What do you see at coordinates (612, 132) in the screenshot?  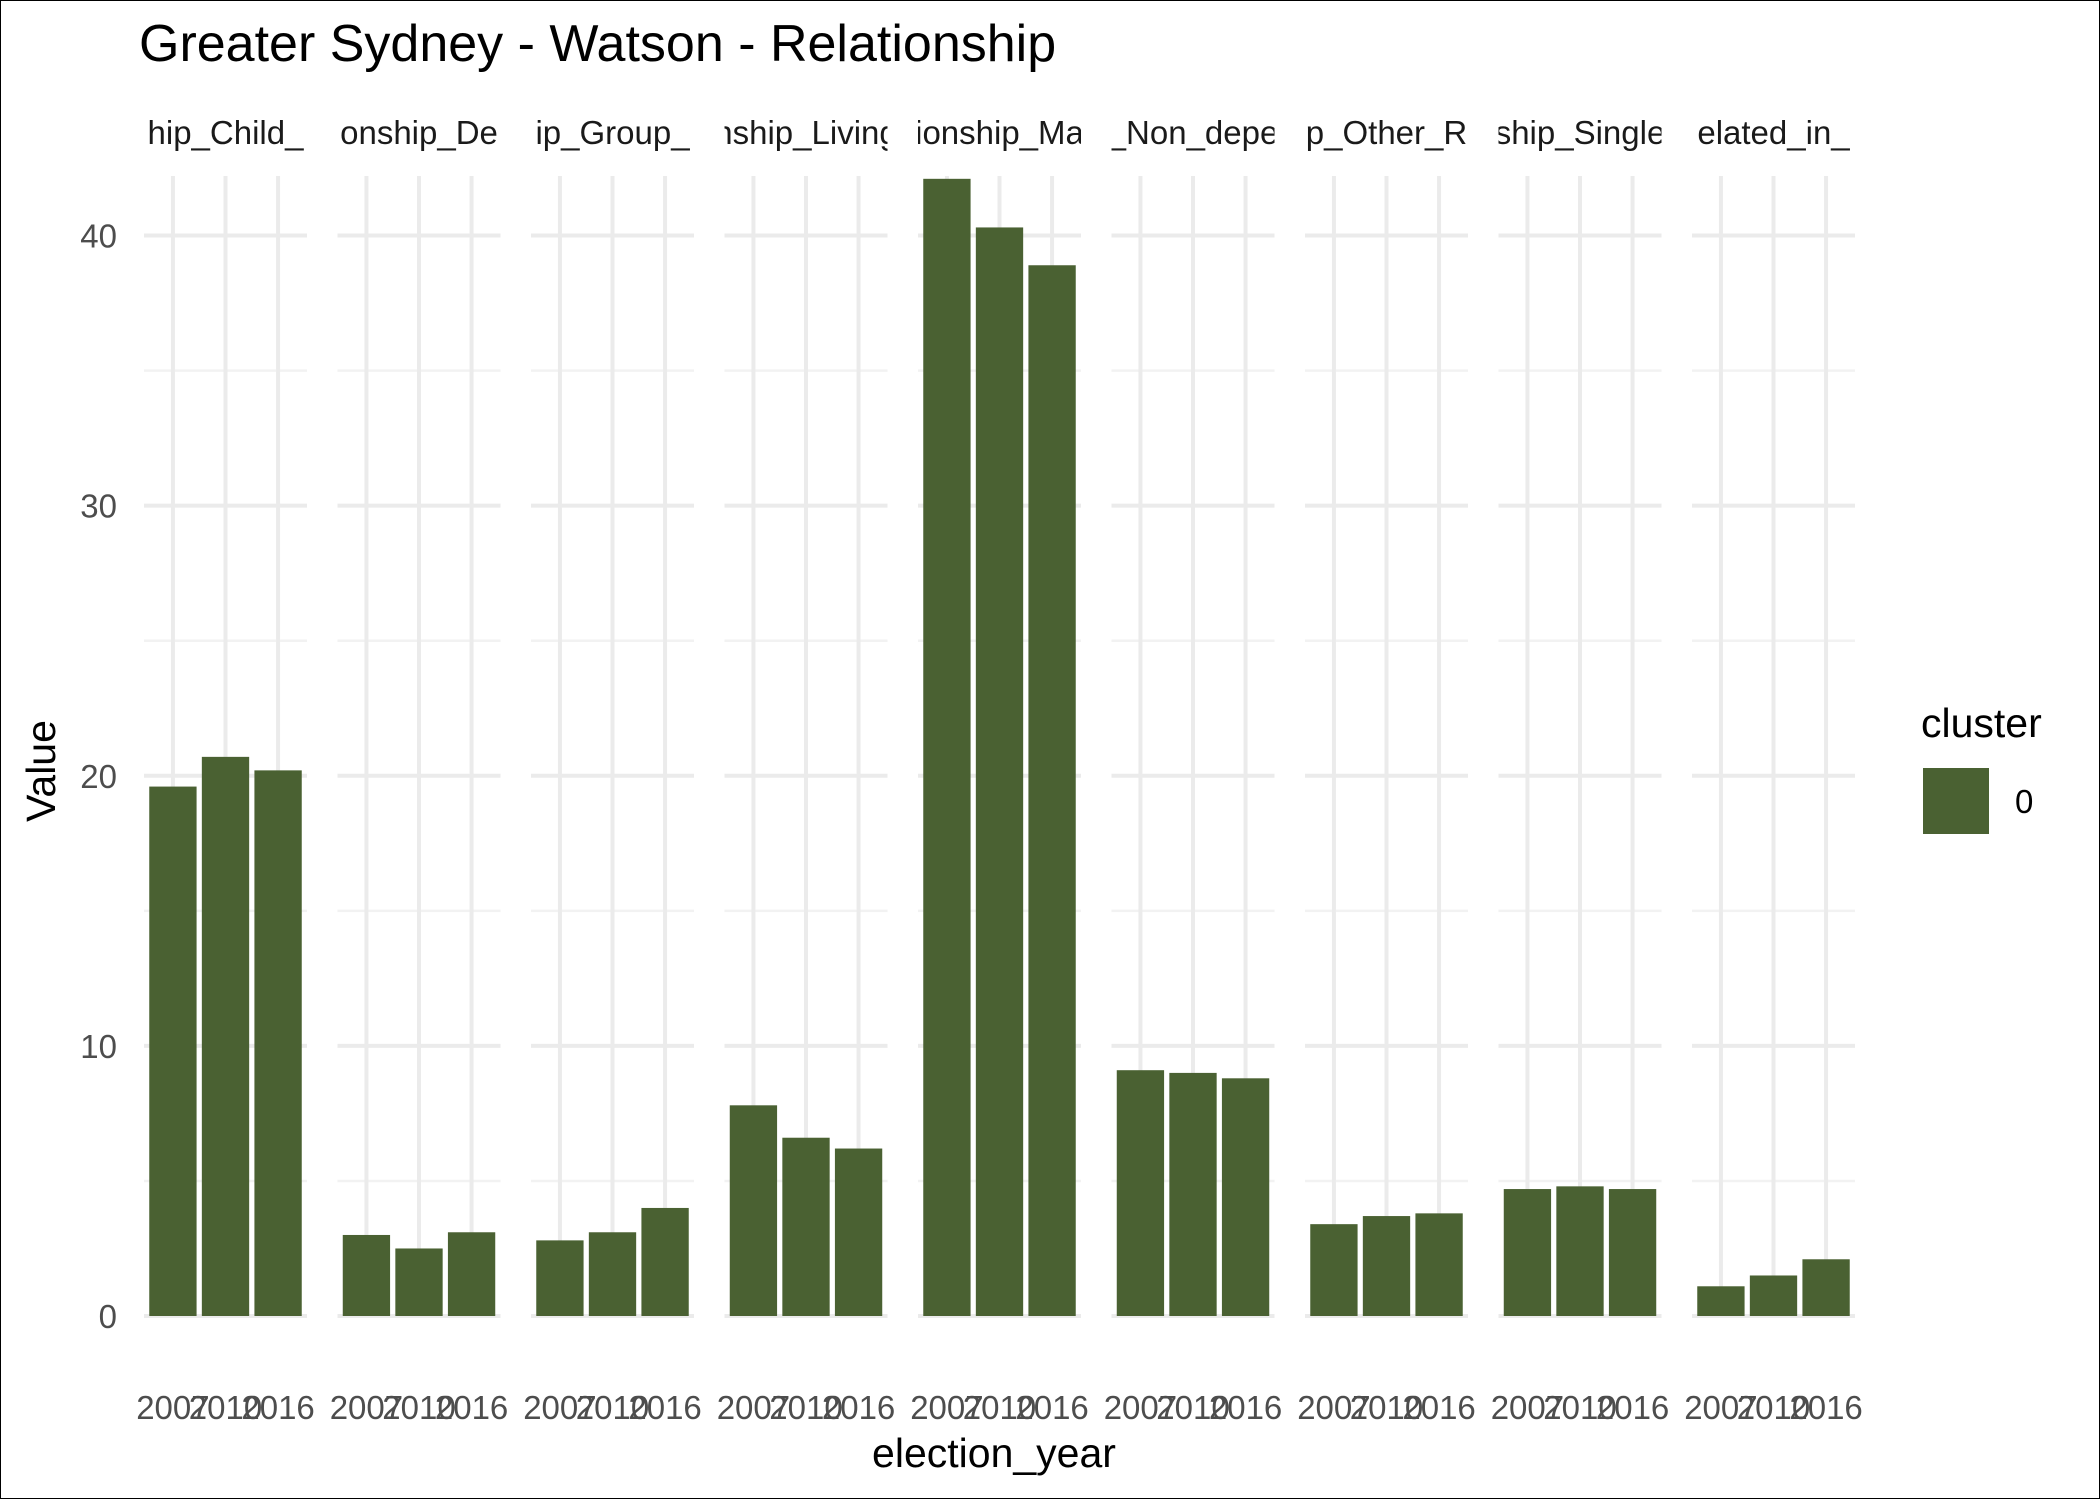 I see `facet-strip-label: ip_Group_` at bounding box center [612, 132].